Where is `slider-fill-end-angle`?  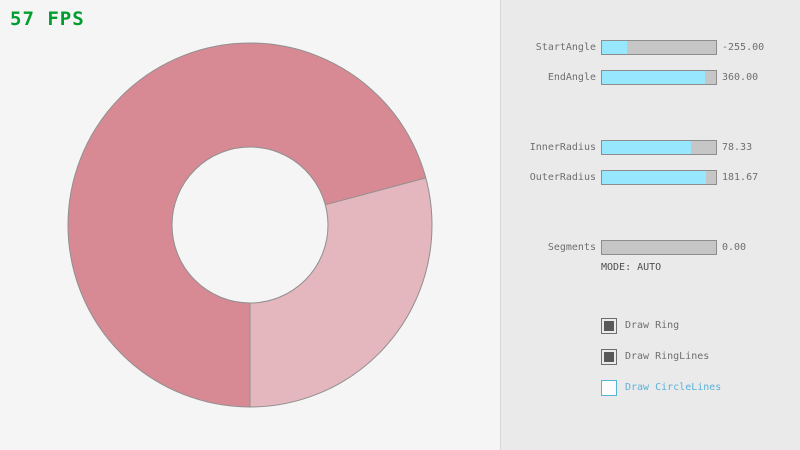
slider-fill-end-angle is located at coordinates (653, 77).